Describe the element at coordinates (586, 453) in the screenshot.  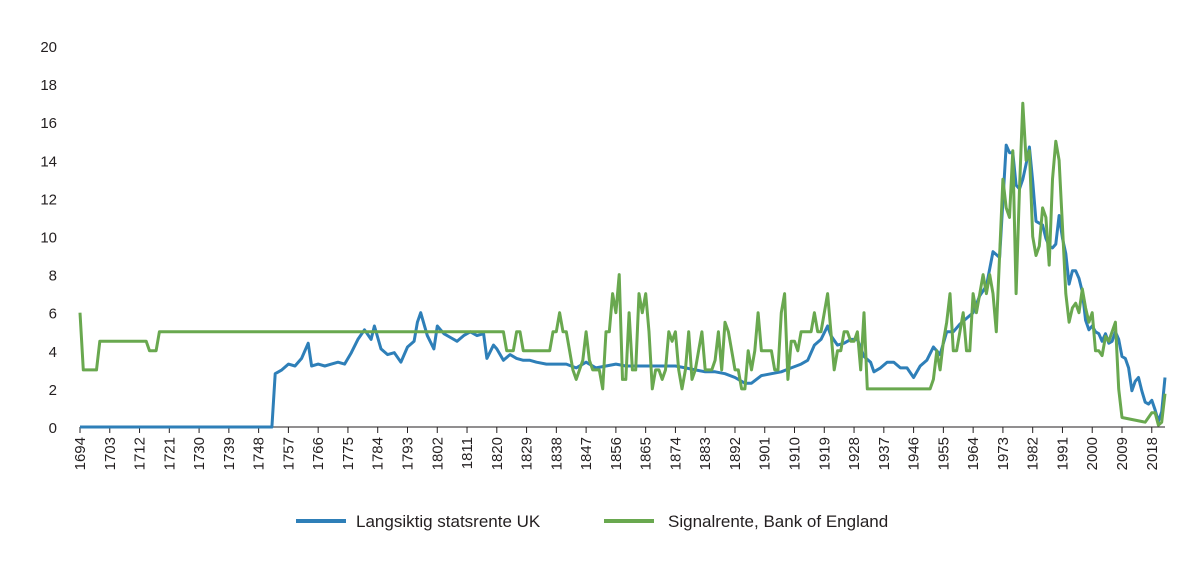
I see `x-tick-label: 1847` at that location.